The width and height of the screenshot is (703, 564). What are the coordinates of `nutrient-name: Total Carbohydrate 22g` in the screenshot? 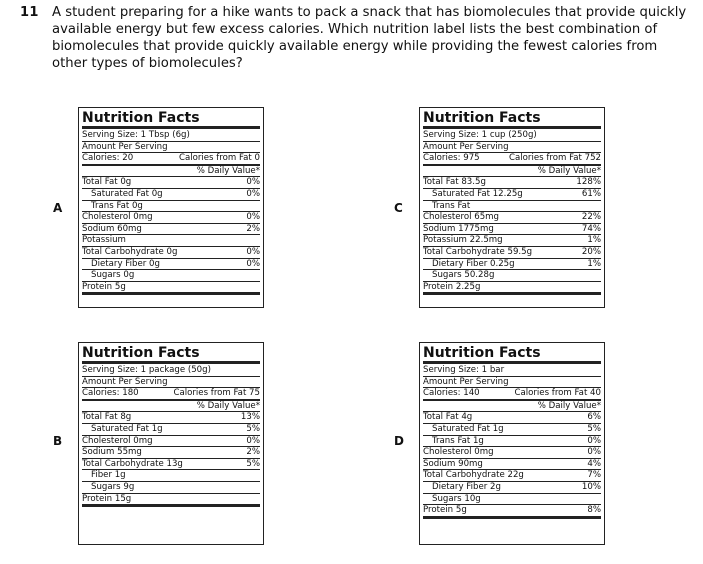 It's located at (473, 475).